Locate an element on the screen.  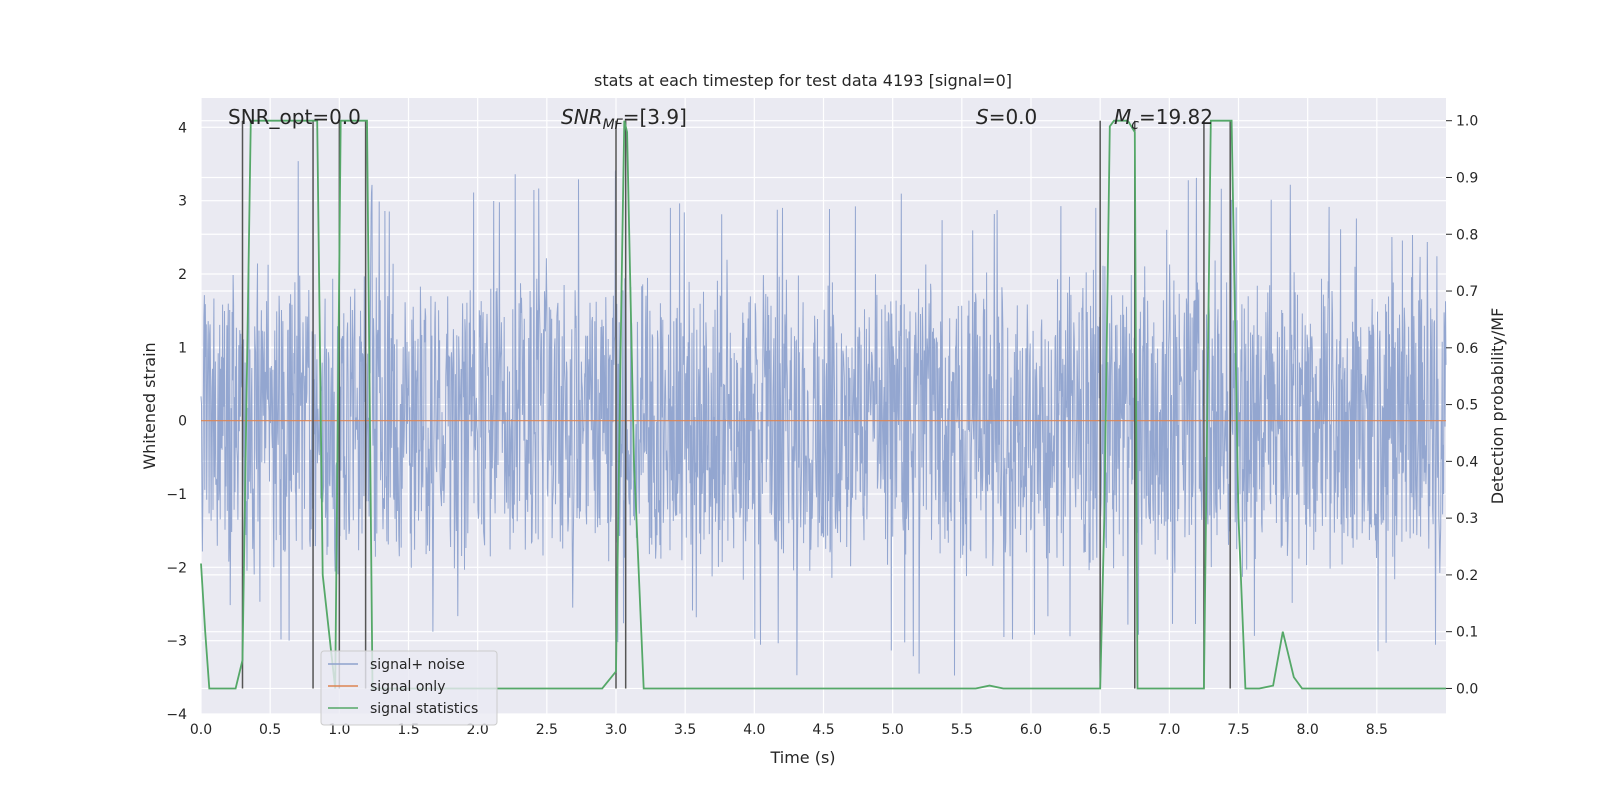
y2-tick-label: 0.3 is located at coordinates (1467, 519).